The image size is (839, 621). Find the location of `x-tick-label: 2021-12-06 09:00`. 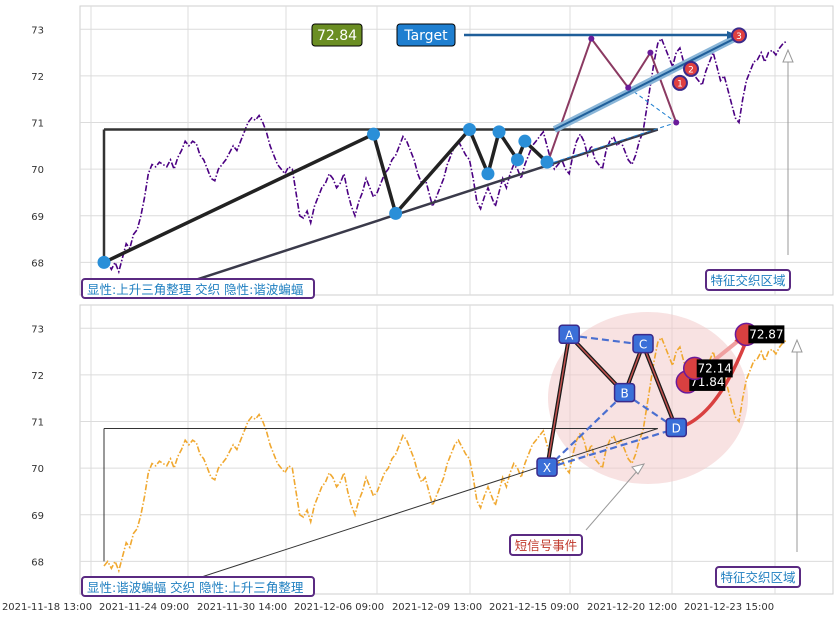

x-tick-label: 2021-12-06 09:00 is located at coordinates (339, 607).